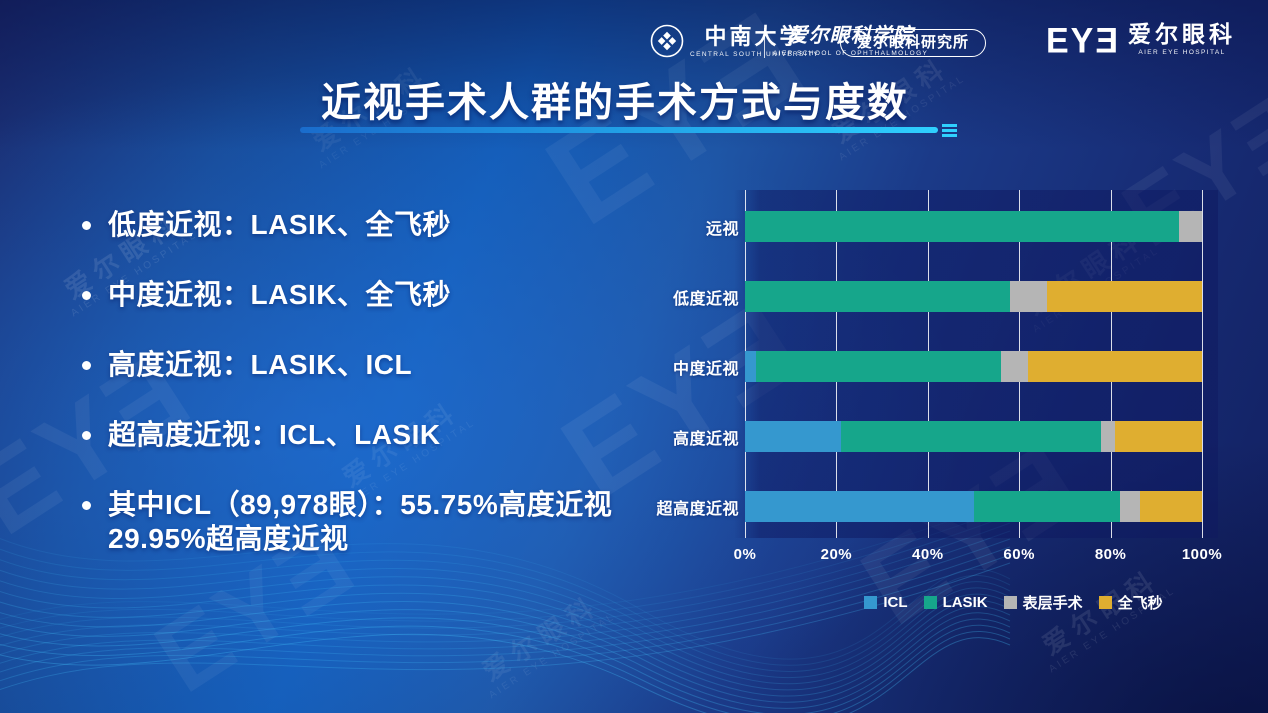 This screenshot has width=1268, height=713. Describe the element at coordinates (755, 54) in the screenshot. I see `csu-subtitle: CENTRAL SOUTH UNIVERSITY` at that location.